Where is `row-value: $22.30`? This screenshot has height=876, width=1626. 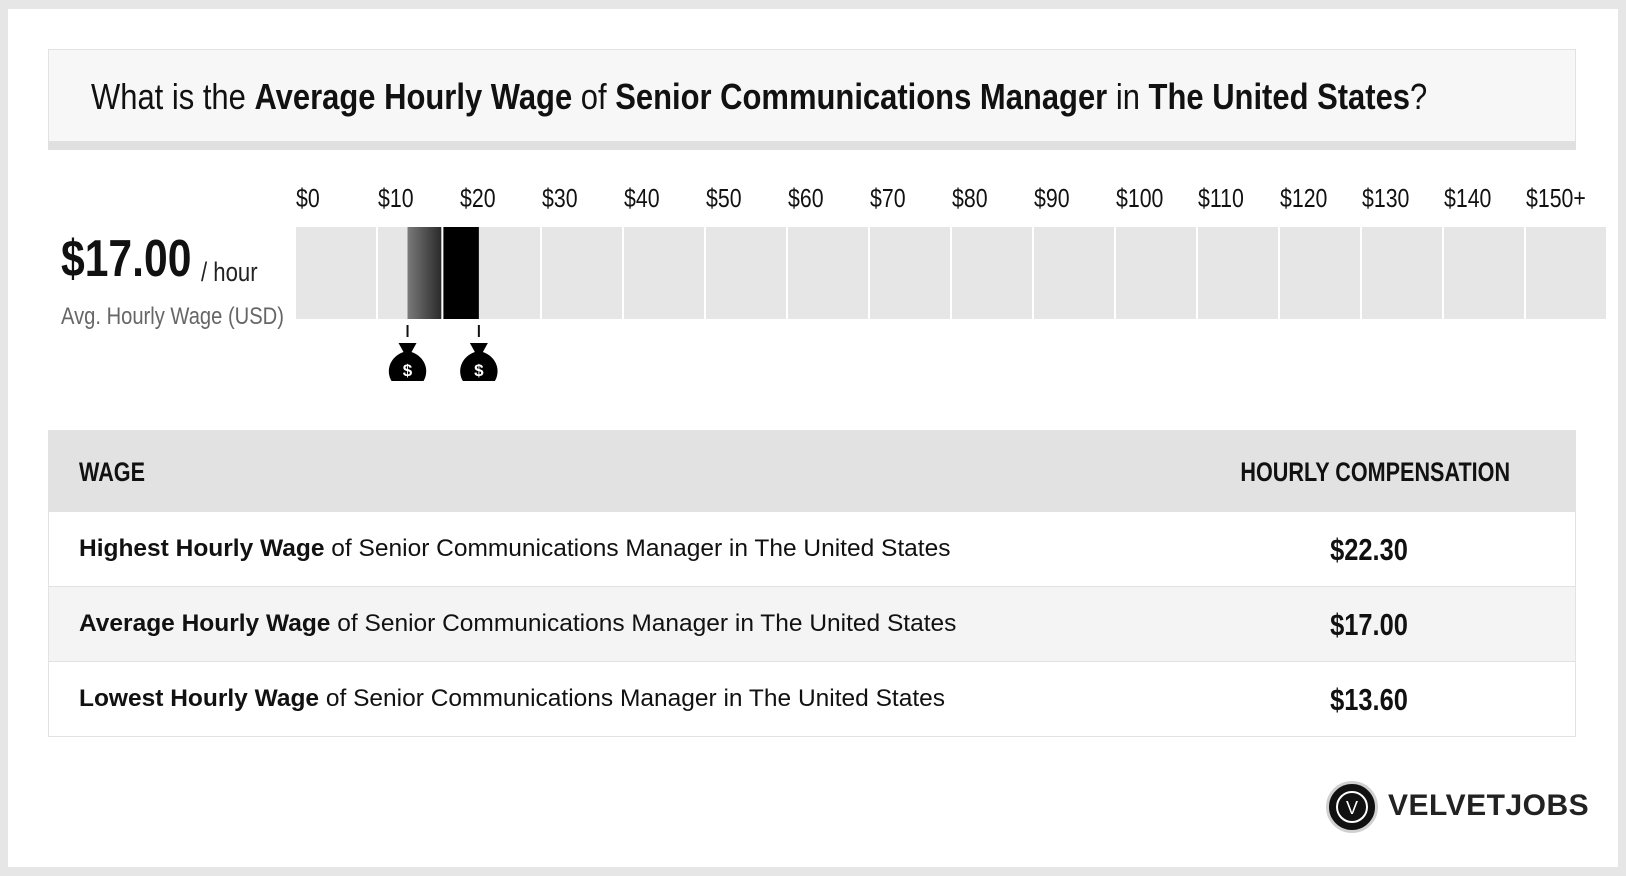 row-value: $22.30 is located at coordinates (1369, 549).